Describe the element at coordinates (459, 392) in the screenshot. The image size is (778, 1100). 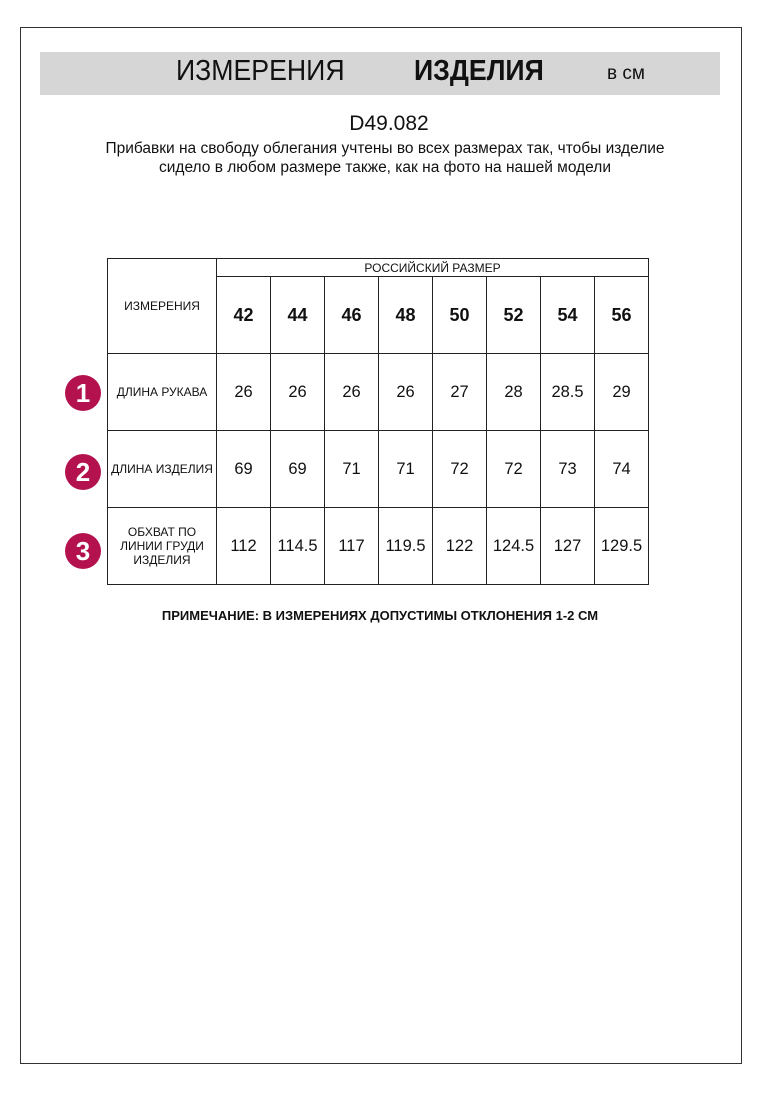
I see `measure-value: 27` at that location.